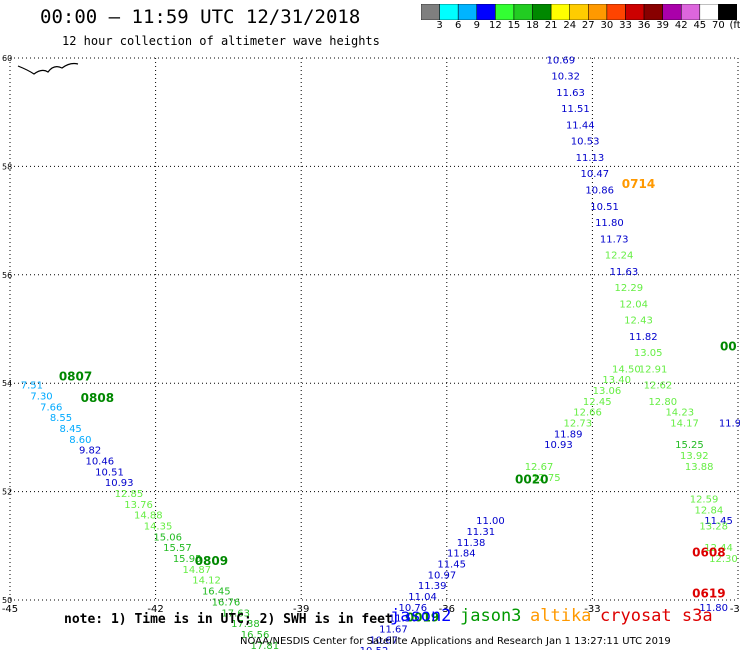 Image resolution: width=740 pixels, height=650 pixels. What do you see at coordinates (90, 451) in the screenshot?
I see `data-point-jason2: 9.82` at bounding box center [90, 451].